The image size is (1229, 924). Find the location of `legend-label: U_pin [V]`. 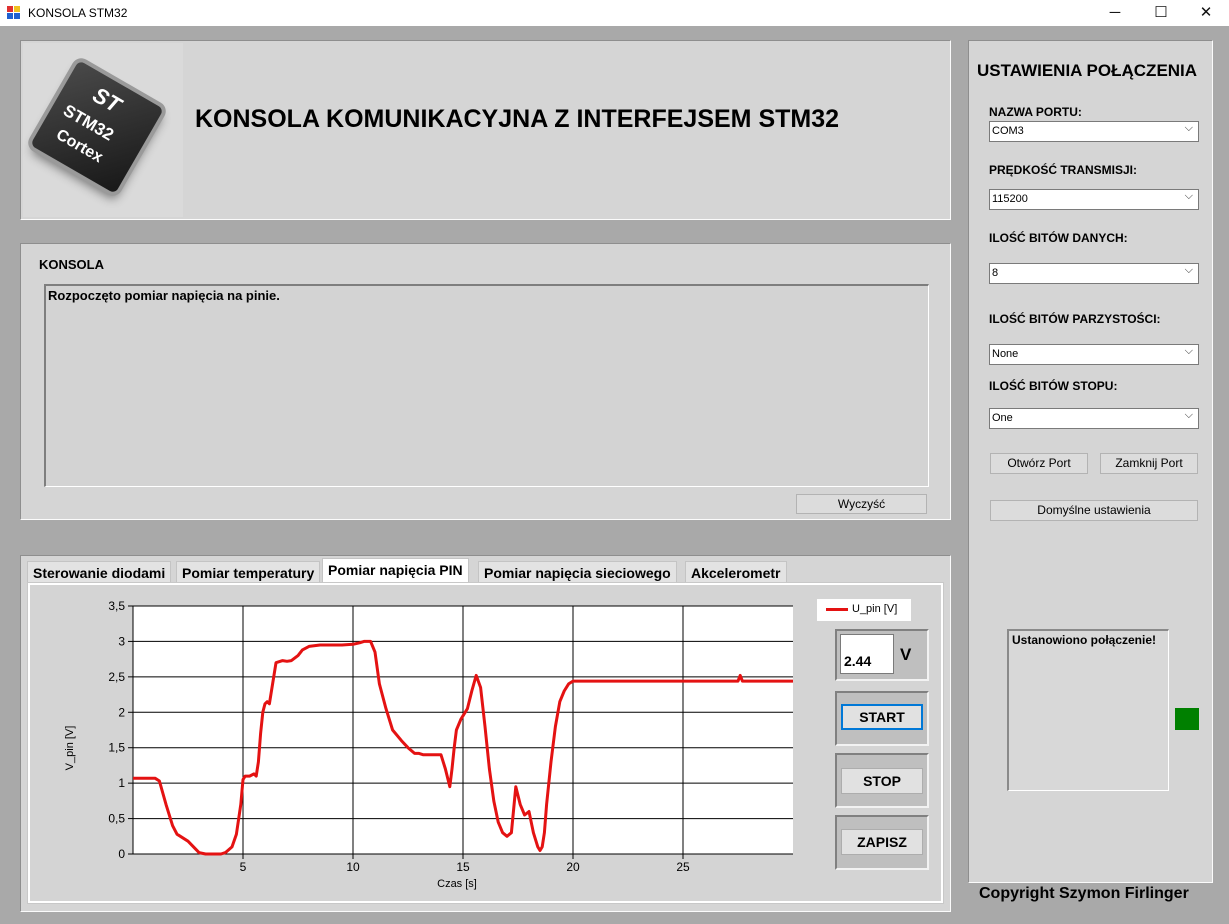

legend-label: U_pin [V] is located at coordinates (875, 609).